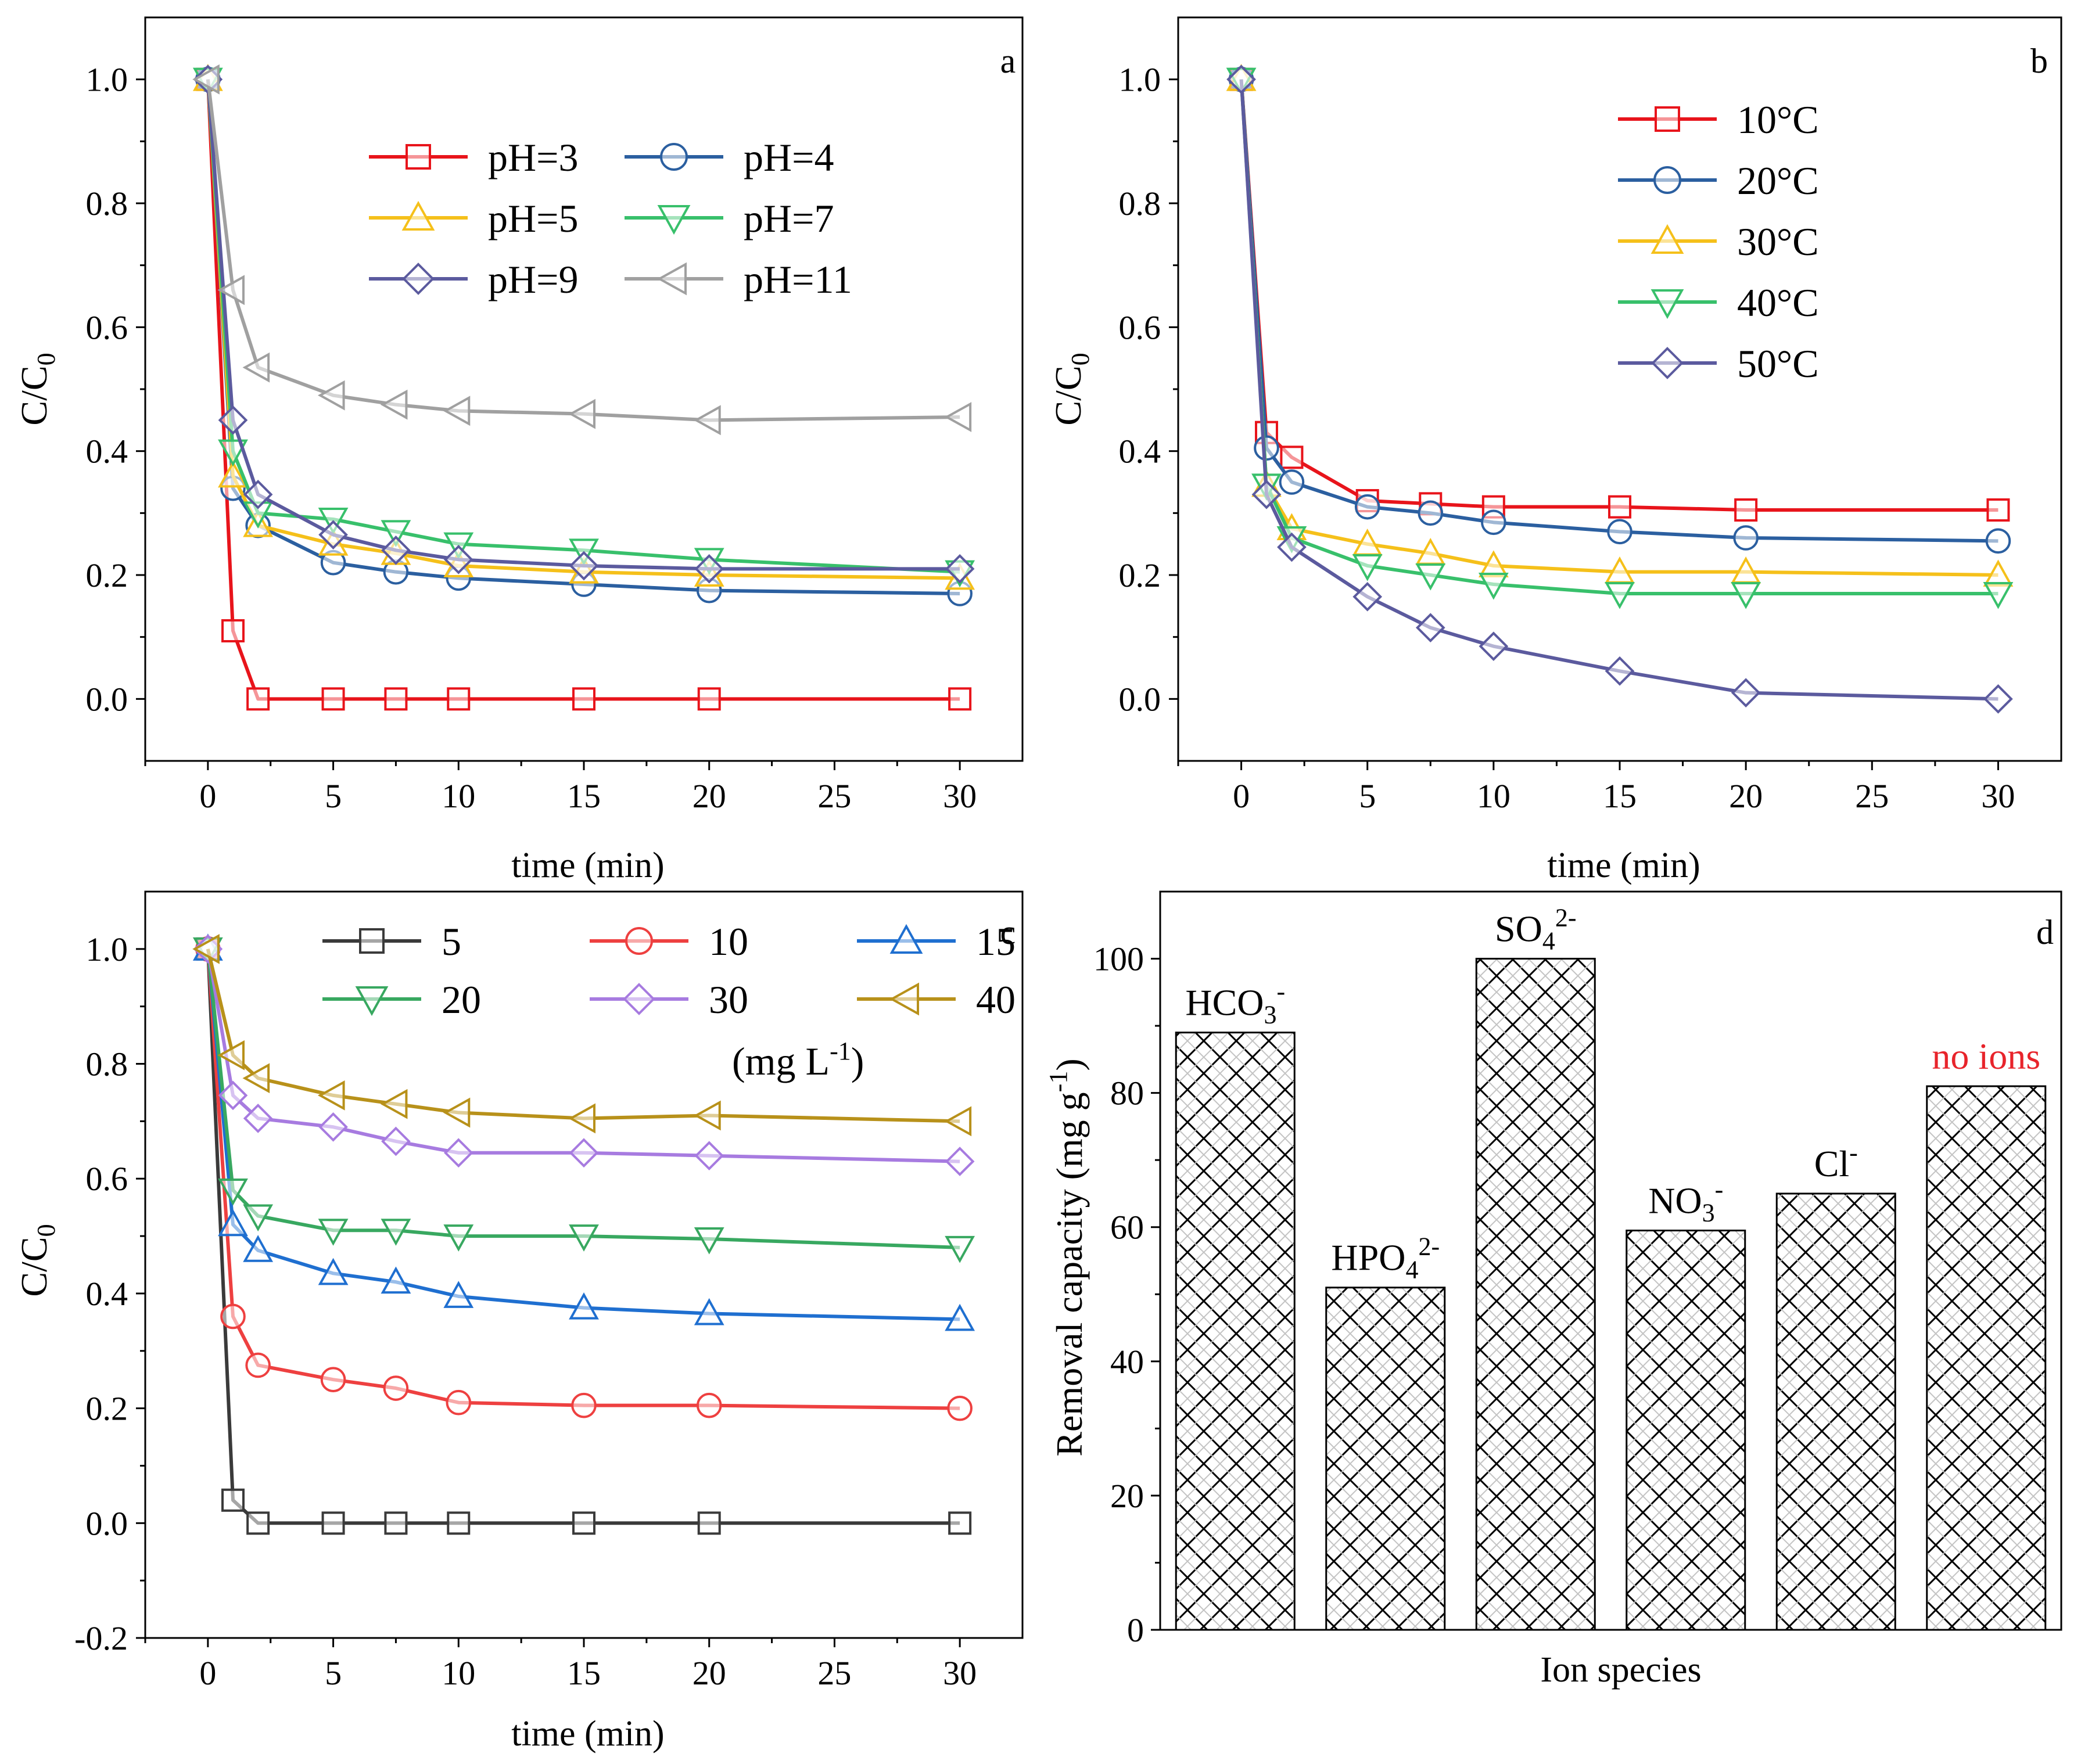 Image resolution: width=2081 pixels, height=1764 pixels. I want to click on y-axis-label-main: C/C, so click(1068, 395).